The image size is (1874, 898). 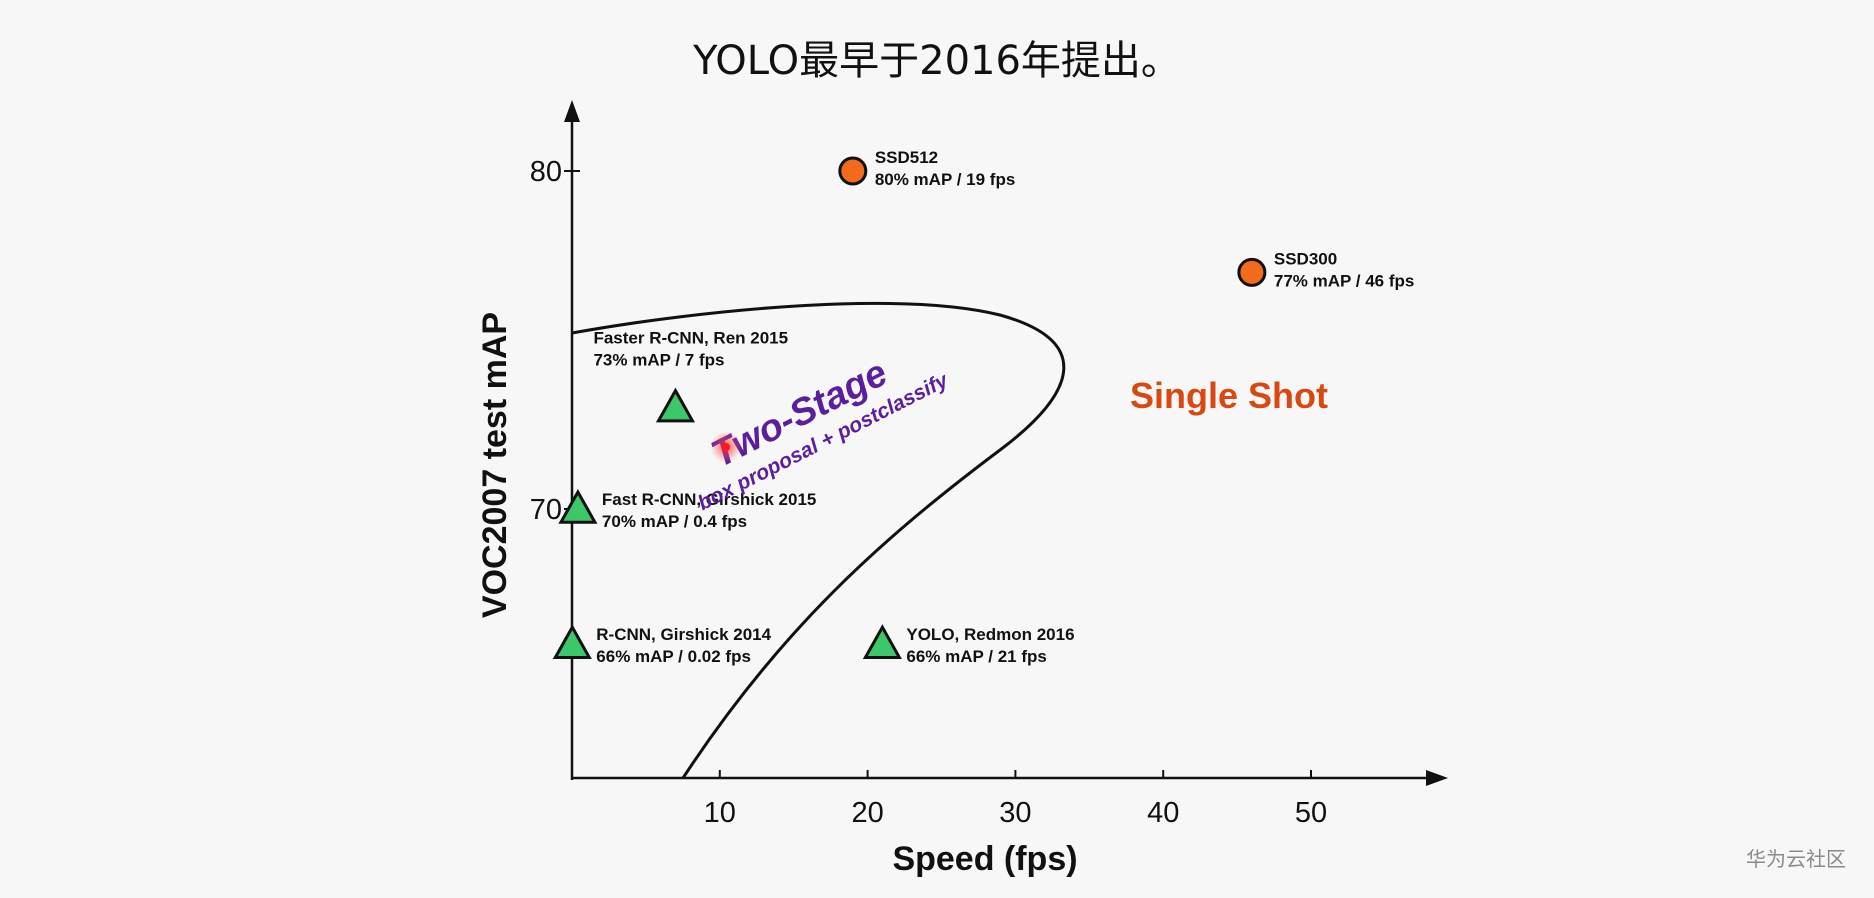 What do you see at coordinates (546, 510) in the screenshot?
I see `y-tick-label: 70` at bounding box center [546, 510].